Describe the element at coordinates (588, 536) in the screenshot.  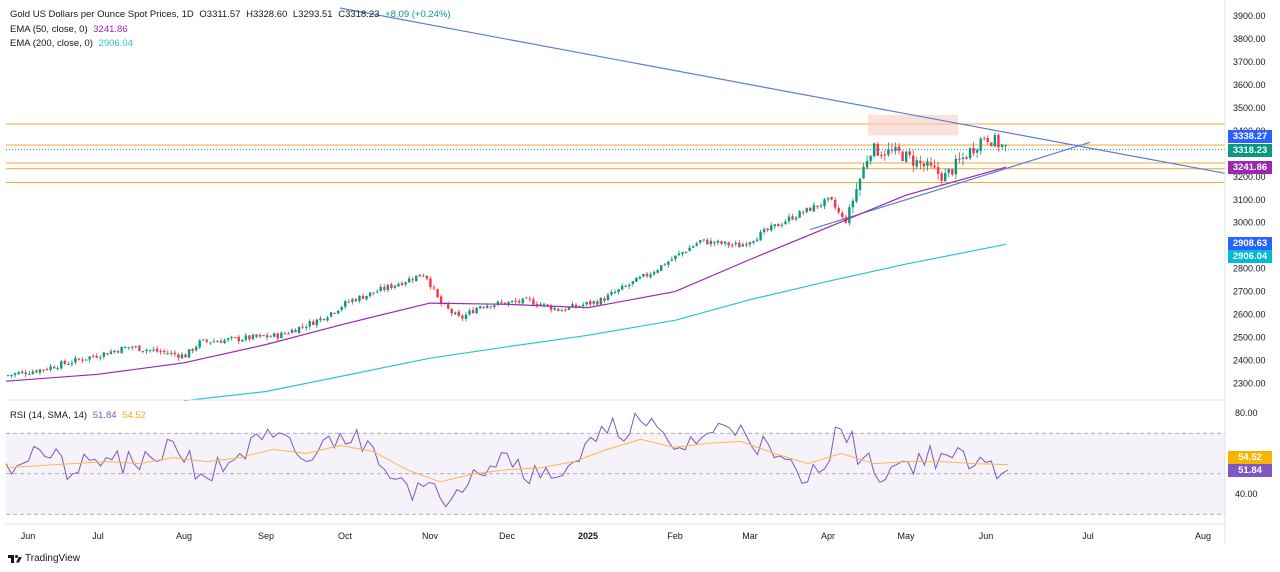
I see `time-tick-label: 2025` at that location.